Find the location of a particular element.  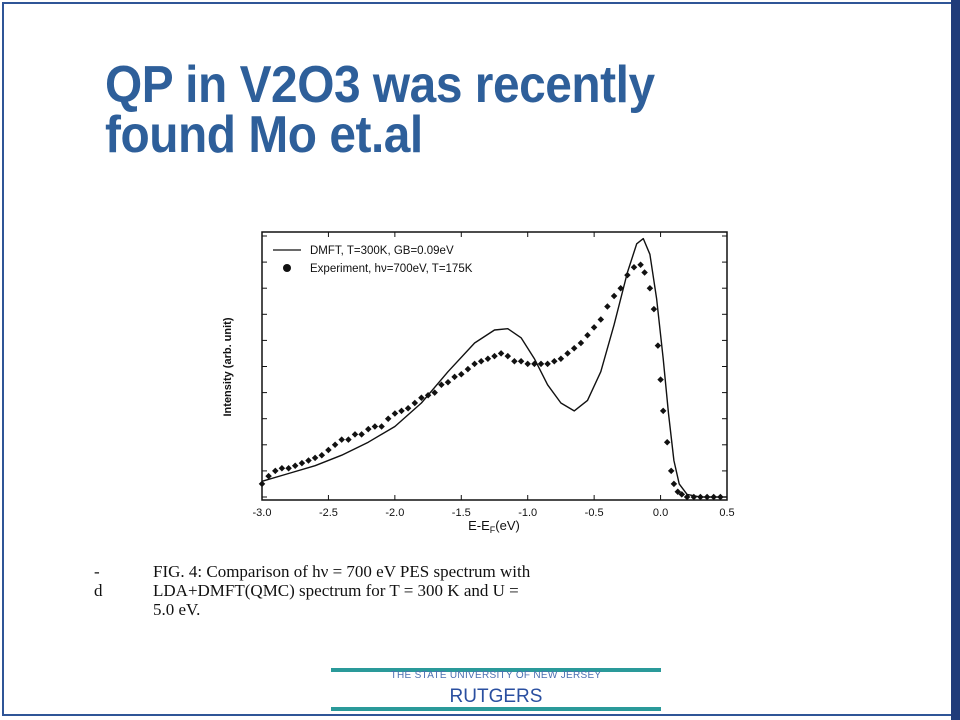

footer-top-rule is located at coordinates (496, 670).